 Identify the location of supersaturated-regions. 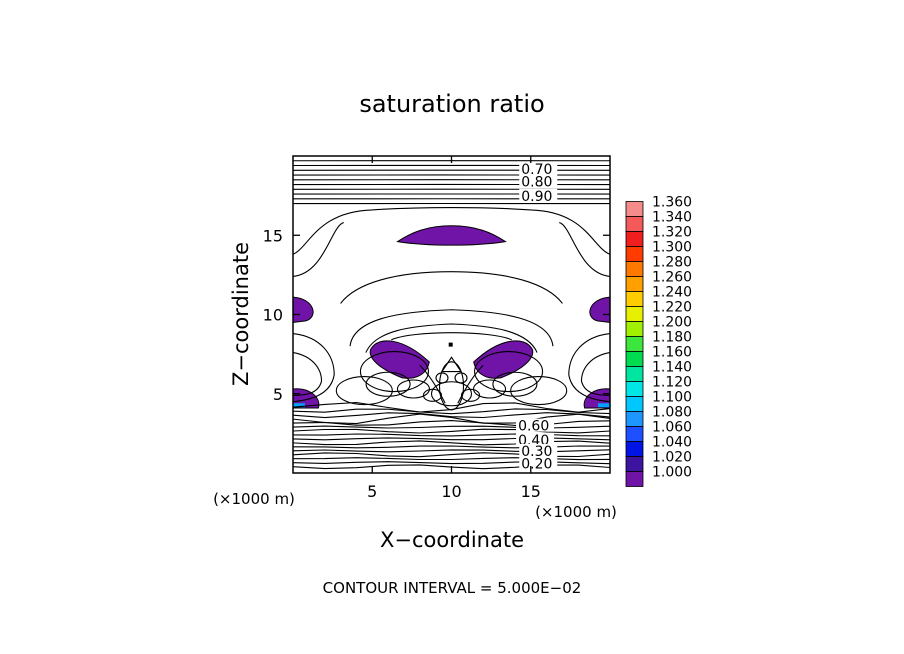
(451, 317).